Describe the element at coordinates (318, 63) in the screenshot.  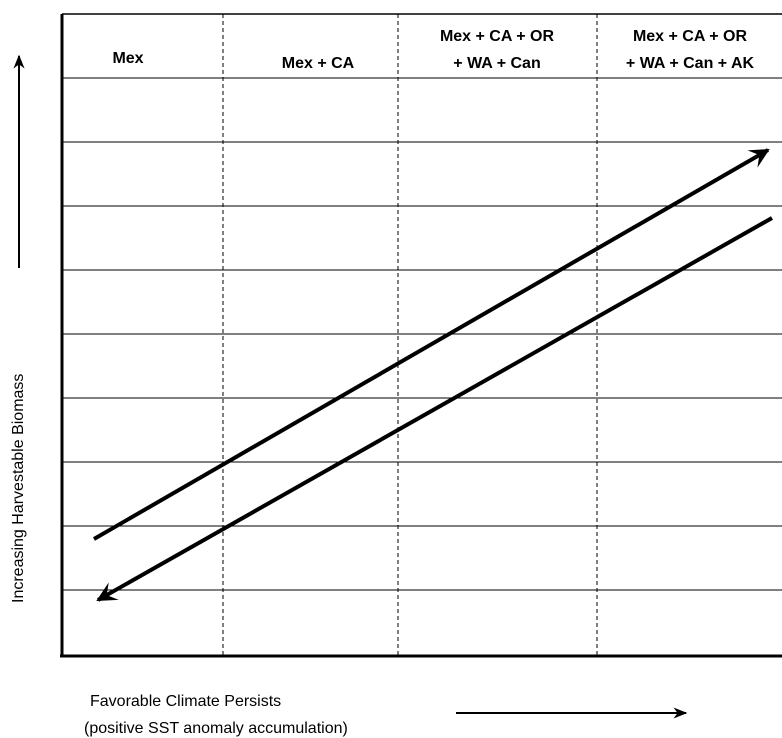
I see `column-label-2: Mex + CA` at that location.